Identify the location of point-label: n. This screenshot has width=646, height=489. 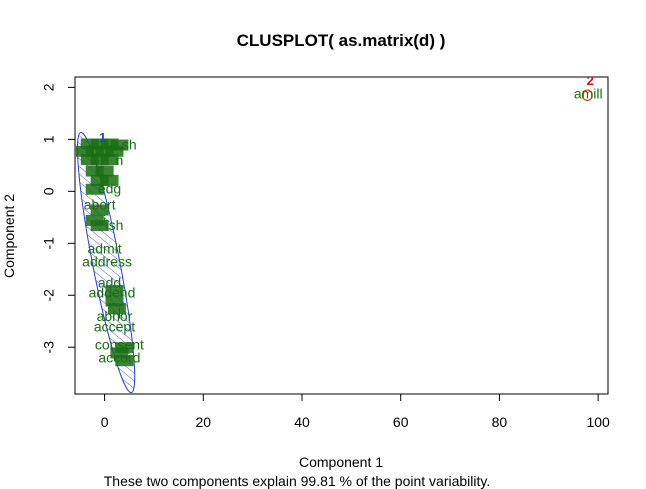
(120, 160).